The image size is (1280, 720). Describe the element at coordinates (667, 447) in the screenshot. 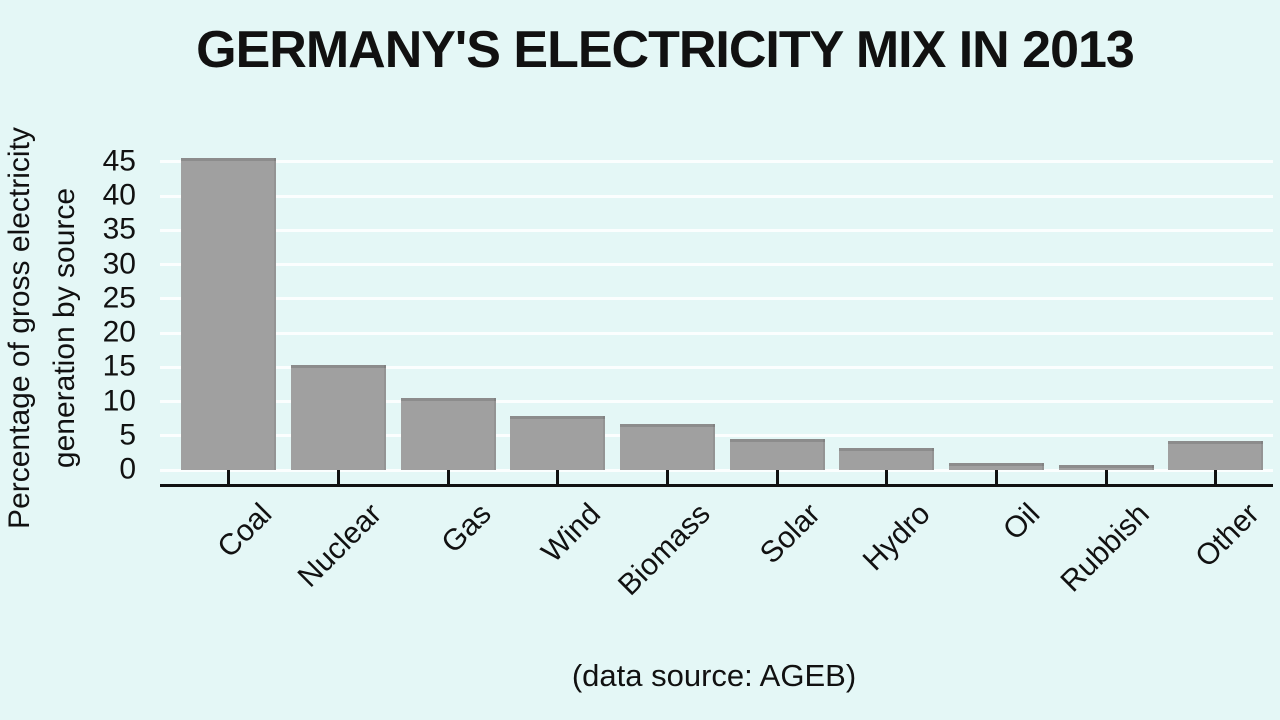

I see `bar-biomass` at that location.